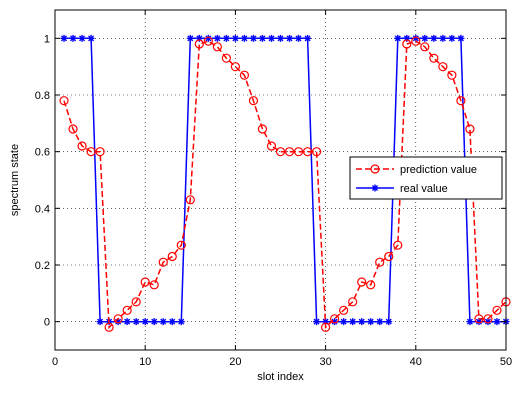 The height and width of the screenshot is (399, 513). Describe the element at coordinates (42, 96) in the screenshot. I see `y-tick-label: 0.8` at that location.